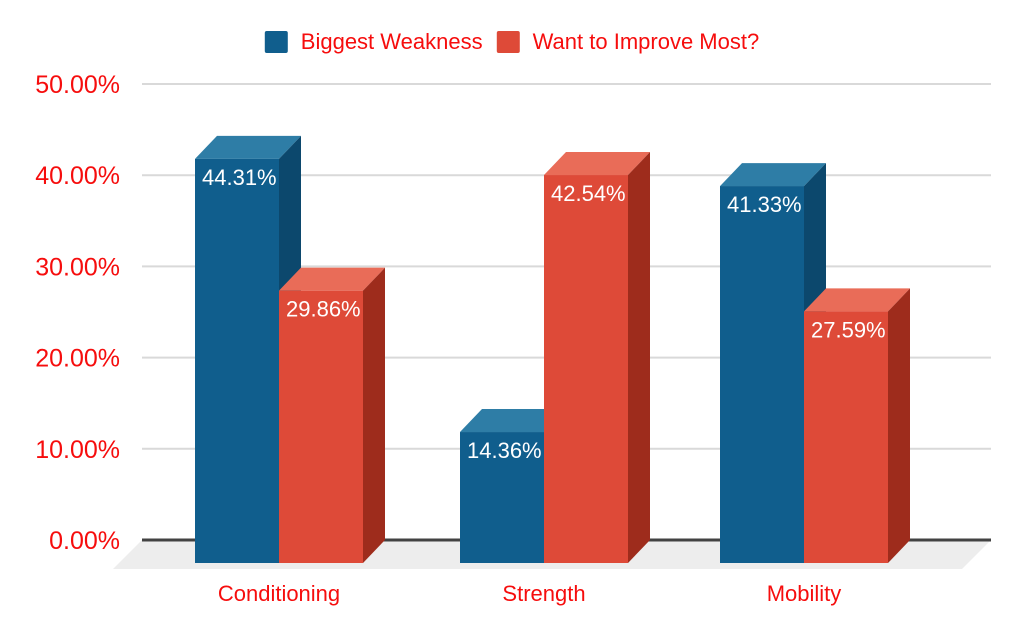 The image size is (1024, 635). Describe the element at coordinates (508, 42) in the screenshot. I see `legend-swatch-want-to-improve-most` at that location.